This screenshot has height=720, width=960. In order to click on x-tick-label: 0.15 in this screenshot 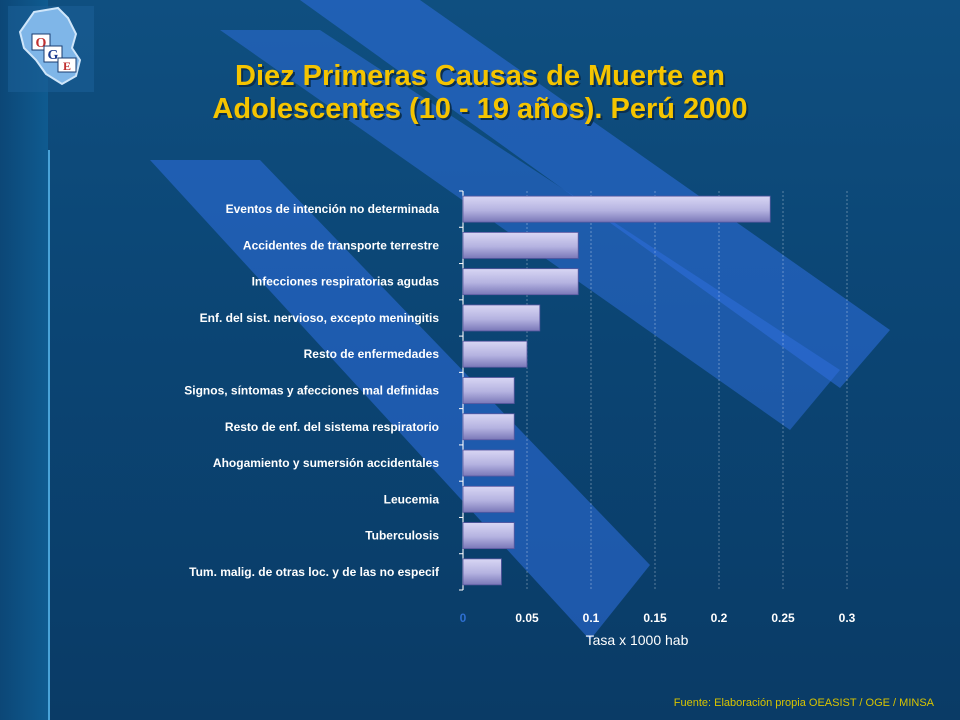, I will do `click(655, 618)`.